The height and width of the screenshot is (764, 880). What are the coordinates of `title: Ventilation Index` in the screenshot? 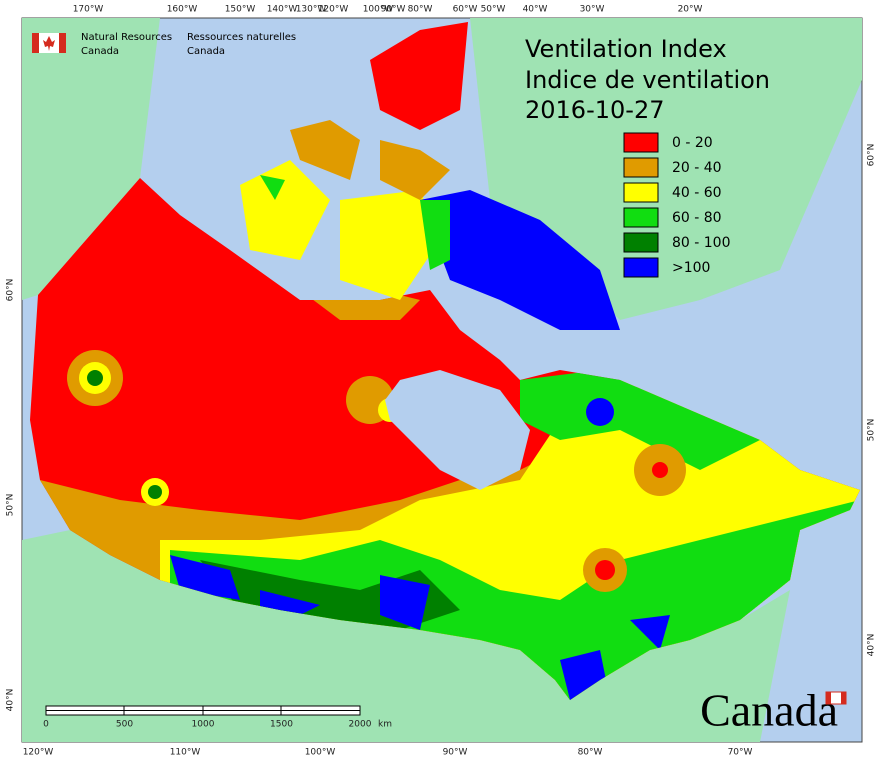 It's located at (626, 49).